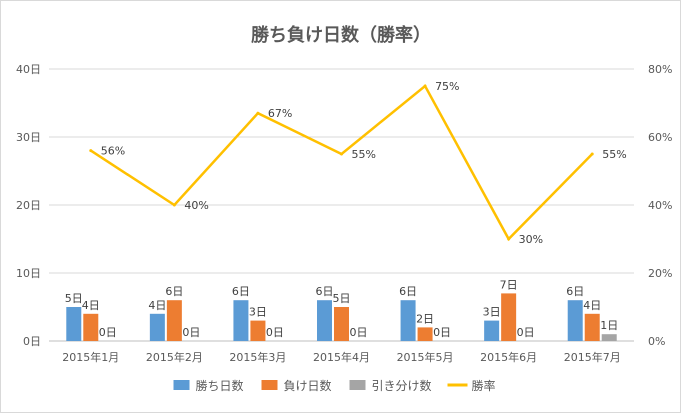 This screenshot has width=681, height=414. What do you see at coordinates (28, 273) in the screenshot?
I see `y-left-tick-label: 10日` at bounding box center [28, 273].